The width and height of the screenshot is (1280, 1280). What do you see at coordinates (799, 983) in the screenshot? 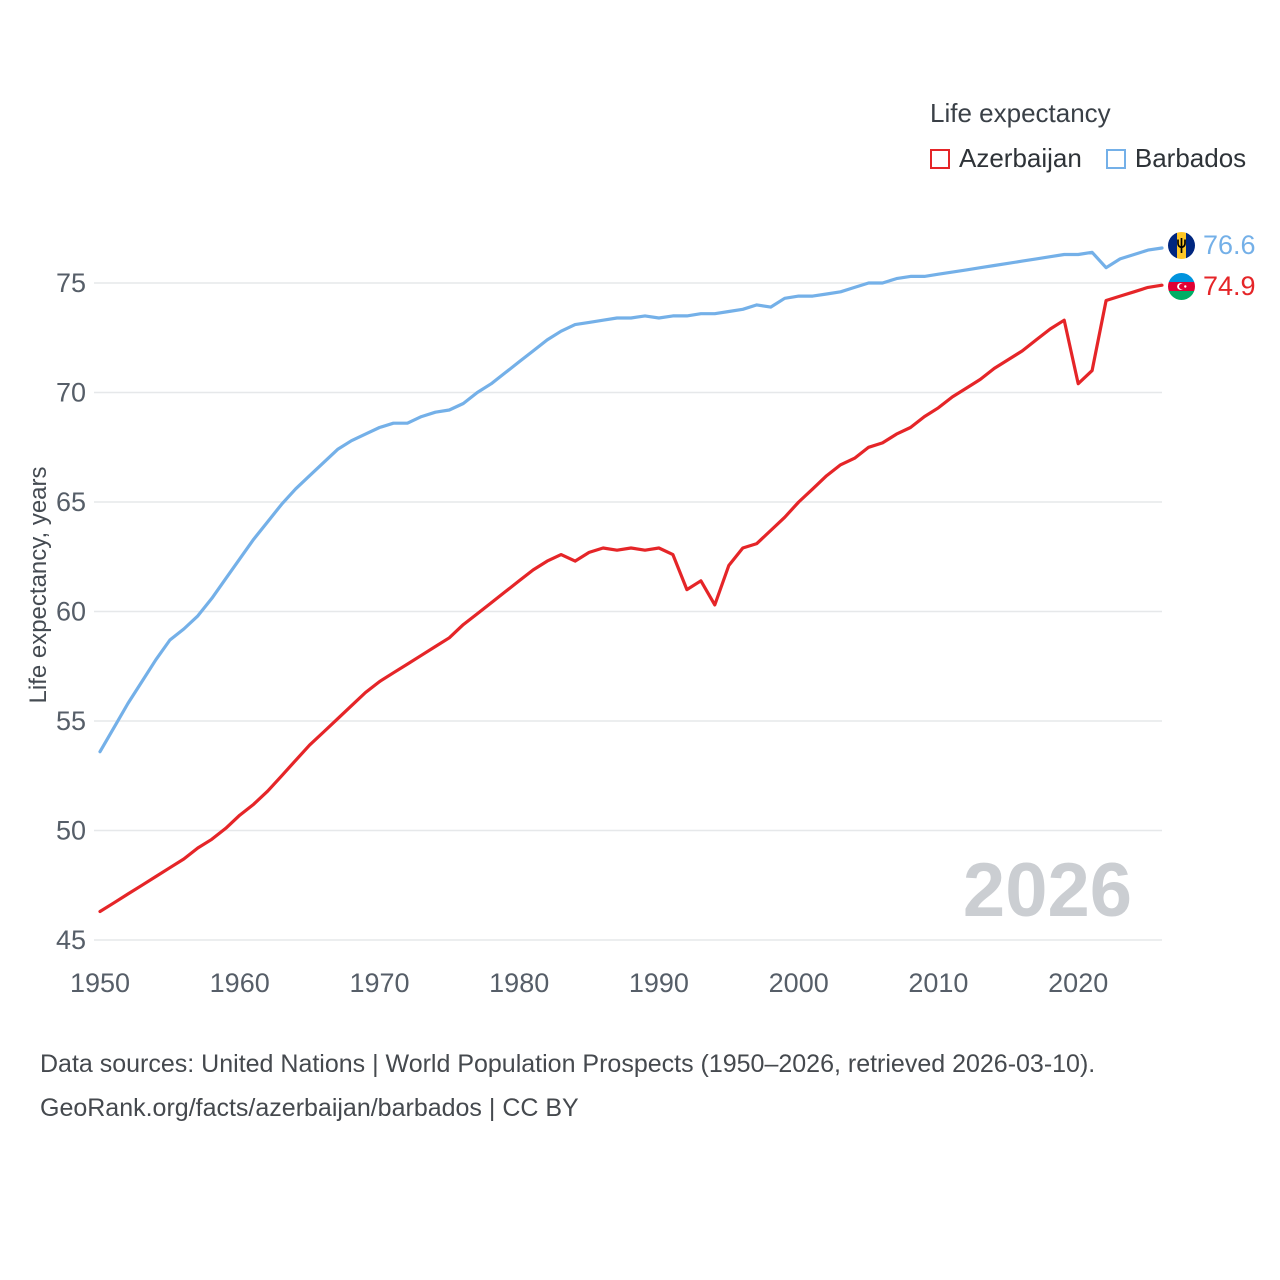
I see `x-tick-label: 2000` at bounding box center [799, 983].